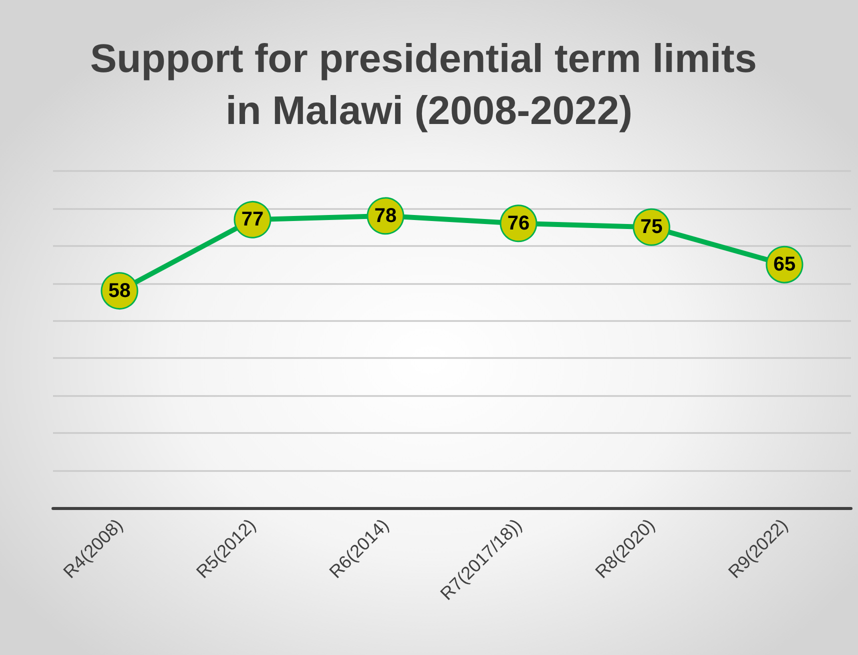 Image resolution: width=858 pixels, height=655 pixels. I want to click on data-label: 65, so click(784, 265).